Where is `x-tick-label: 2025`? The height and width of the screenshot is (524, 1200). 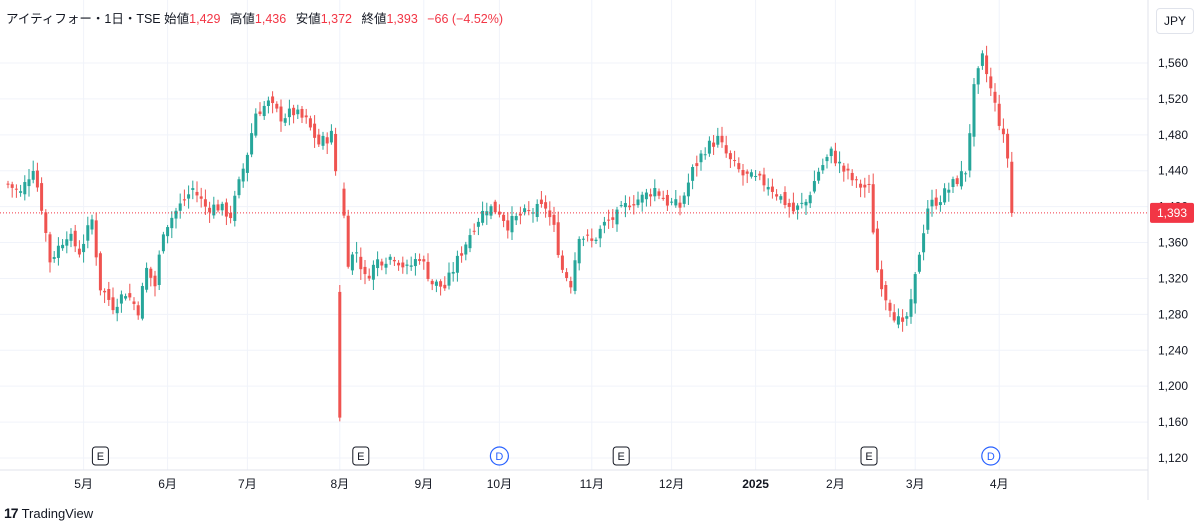 x-tick-label: 2025 is located at coordinates (755, 484).